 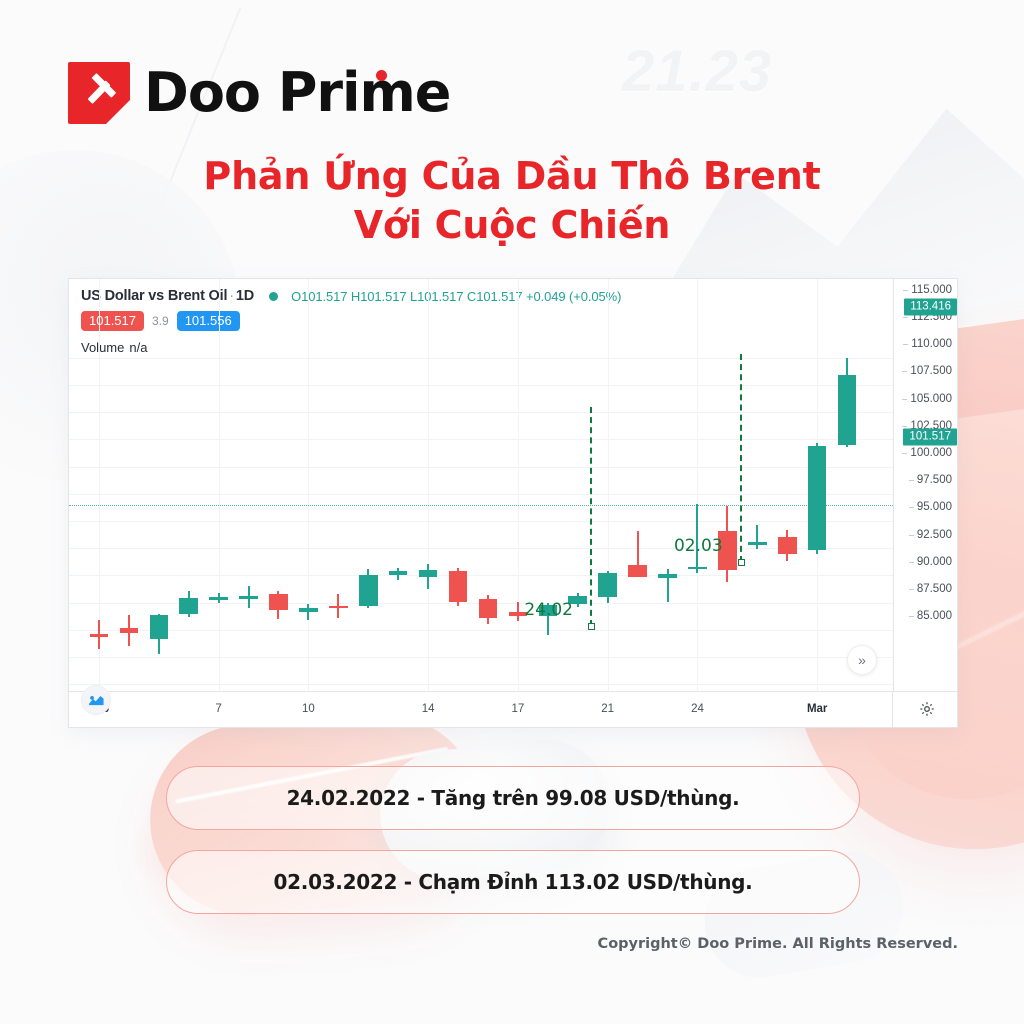 I want to click on price-axis-tick: 85.000, so click(x=930, y=616).